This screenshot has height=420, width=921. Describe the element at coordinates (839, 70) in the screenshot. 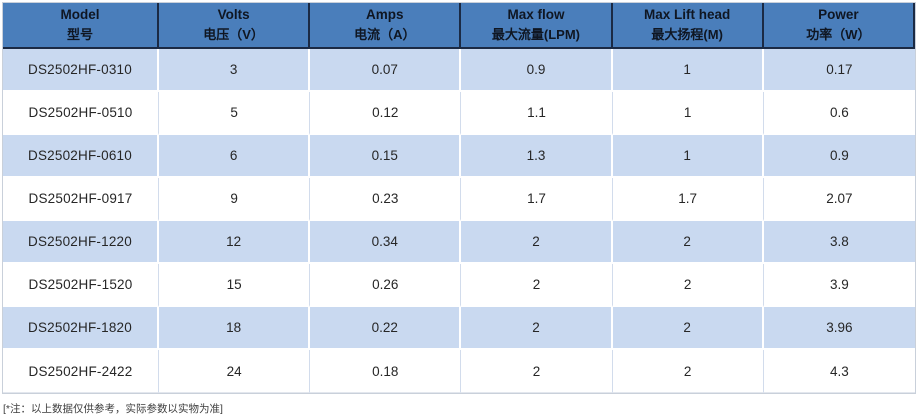

I see `cell-power: 0.17` at that location.